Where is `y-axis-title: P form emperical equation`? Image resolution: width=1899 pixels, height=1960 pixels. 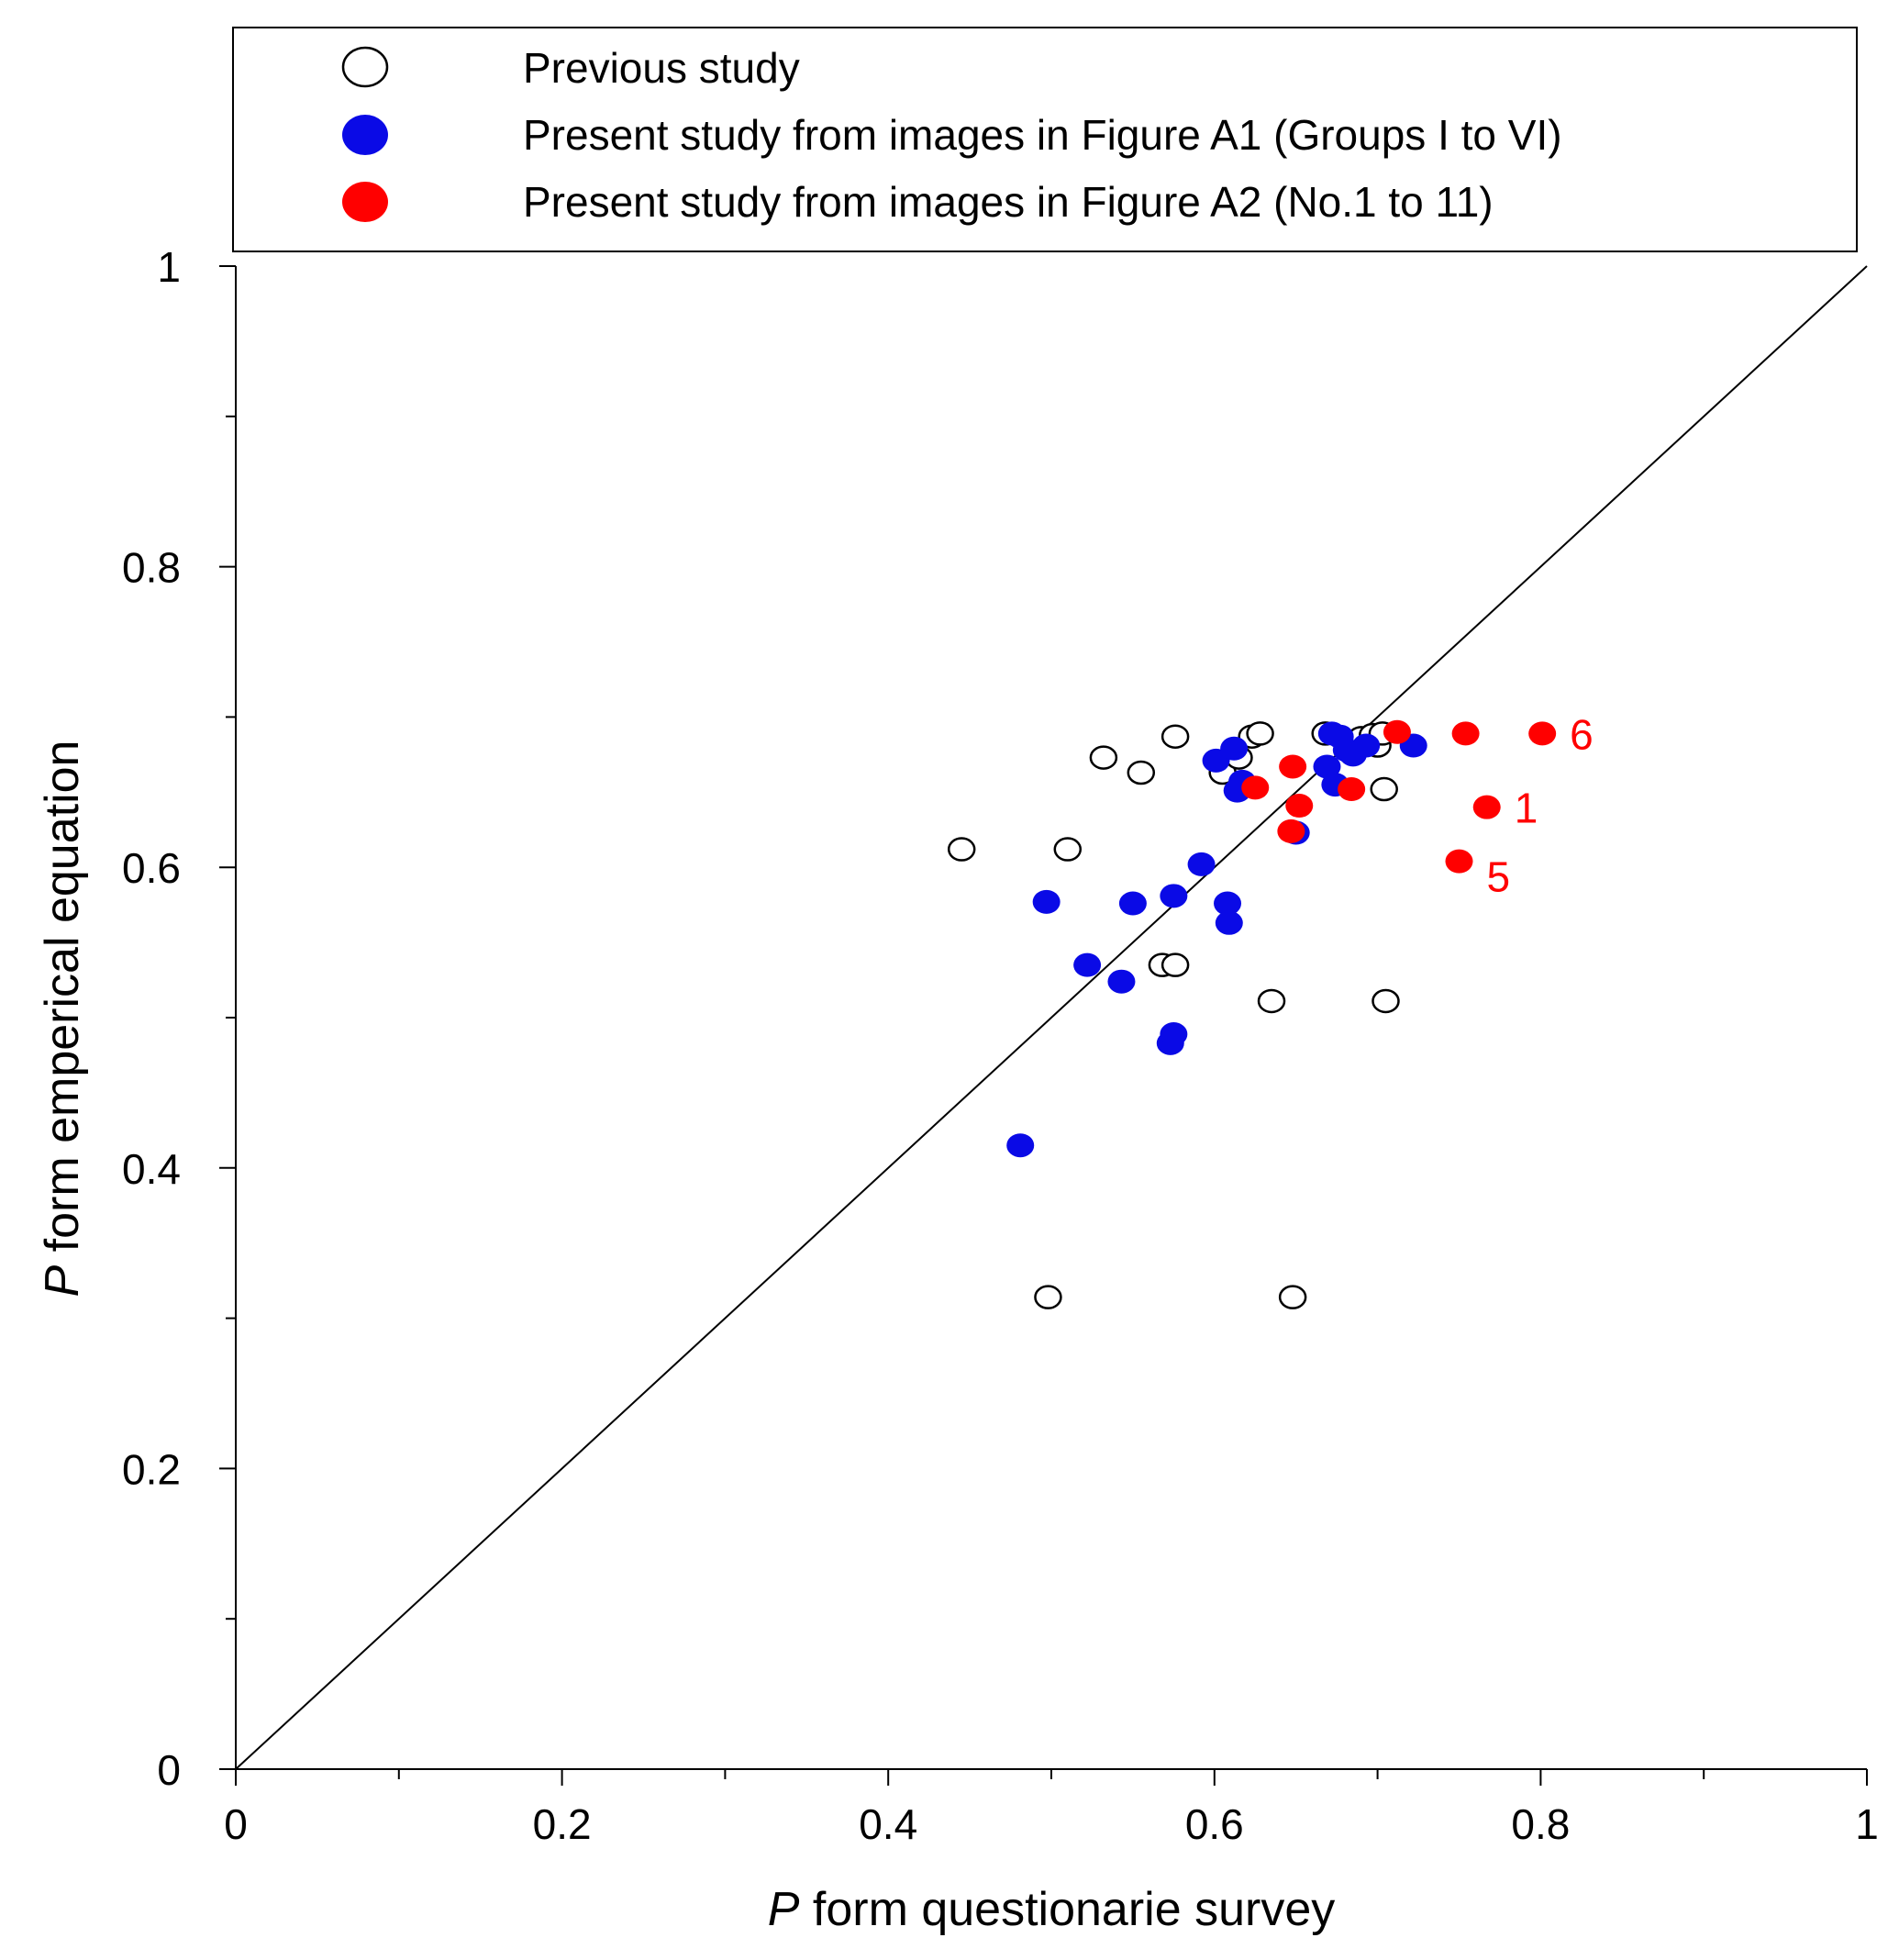 y-axis-title: P form emperical equation is located at coordinates (62, 1019).